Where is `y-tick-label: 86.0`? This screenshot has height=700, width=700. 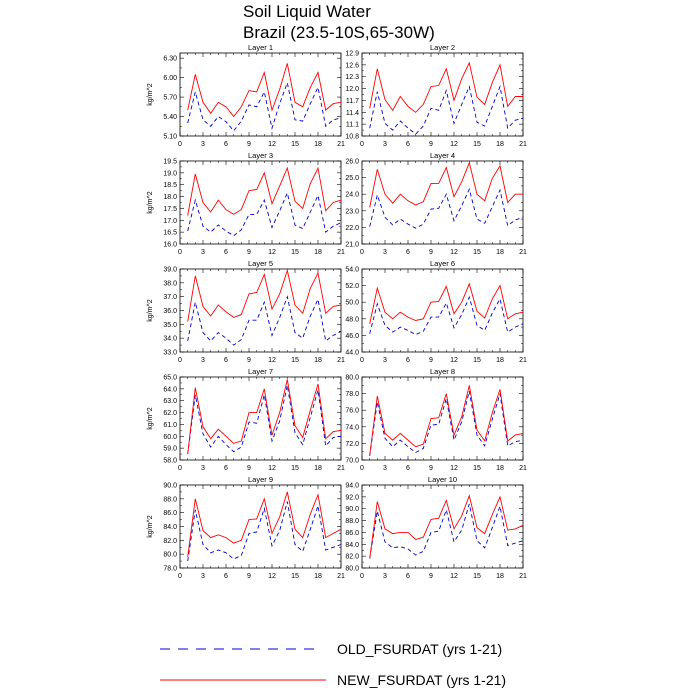 y-tick-label: 86.0 is located at coordinates (170, 513).